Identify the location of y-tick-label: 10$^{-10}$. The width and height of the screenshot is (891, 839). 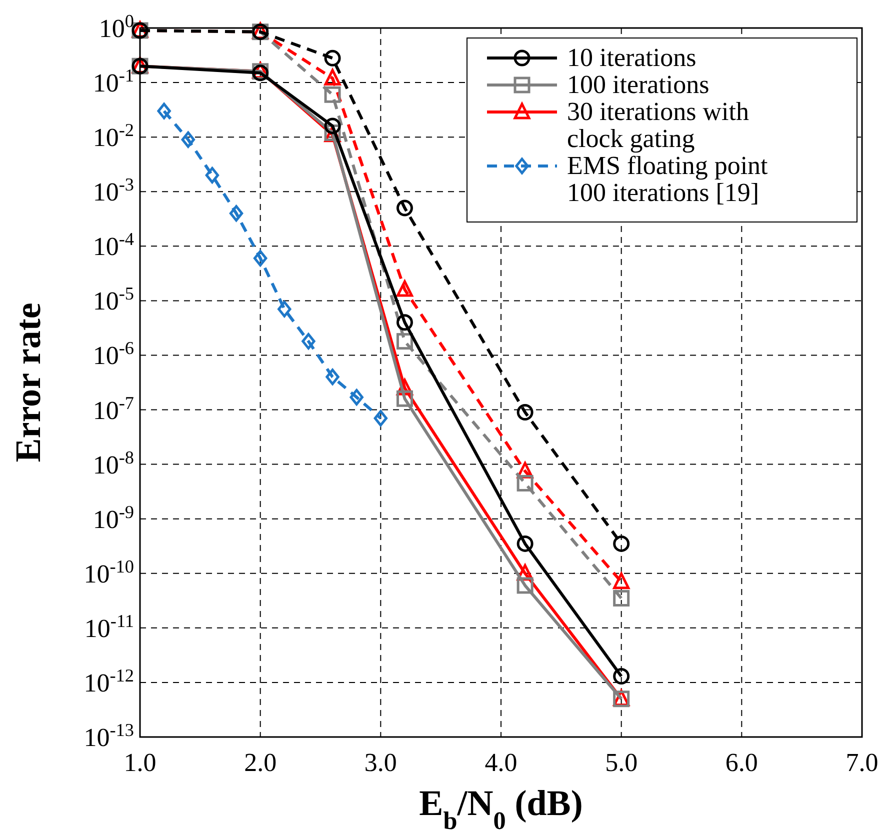
(109, 572).